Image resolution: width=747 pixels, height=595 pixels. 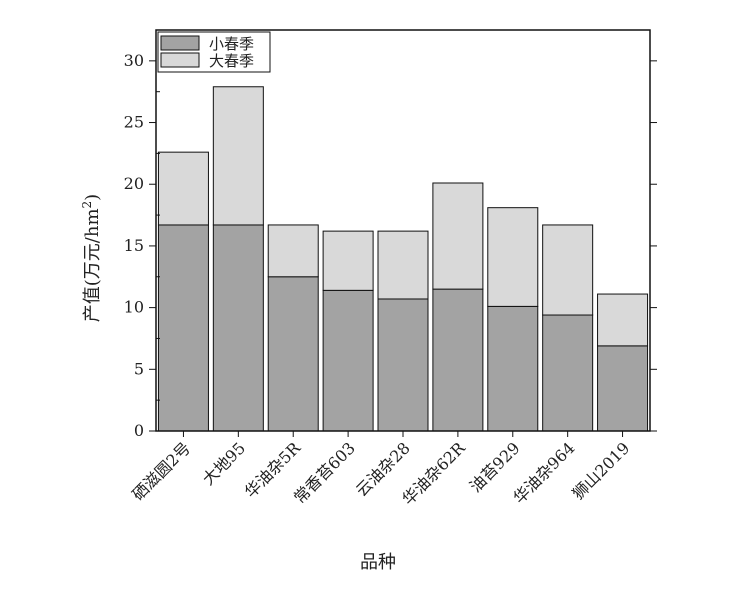 I want to click on x-axis-label: 品种, so click(x=378, y=562).